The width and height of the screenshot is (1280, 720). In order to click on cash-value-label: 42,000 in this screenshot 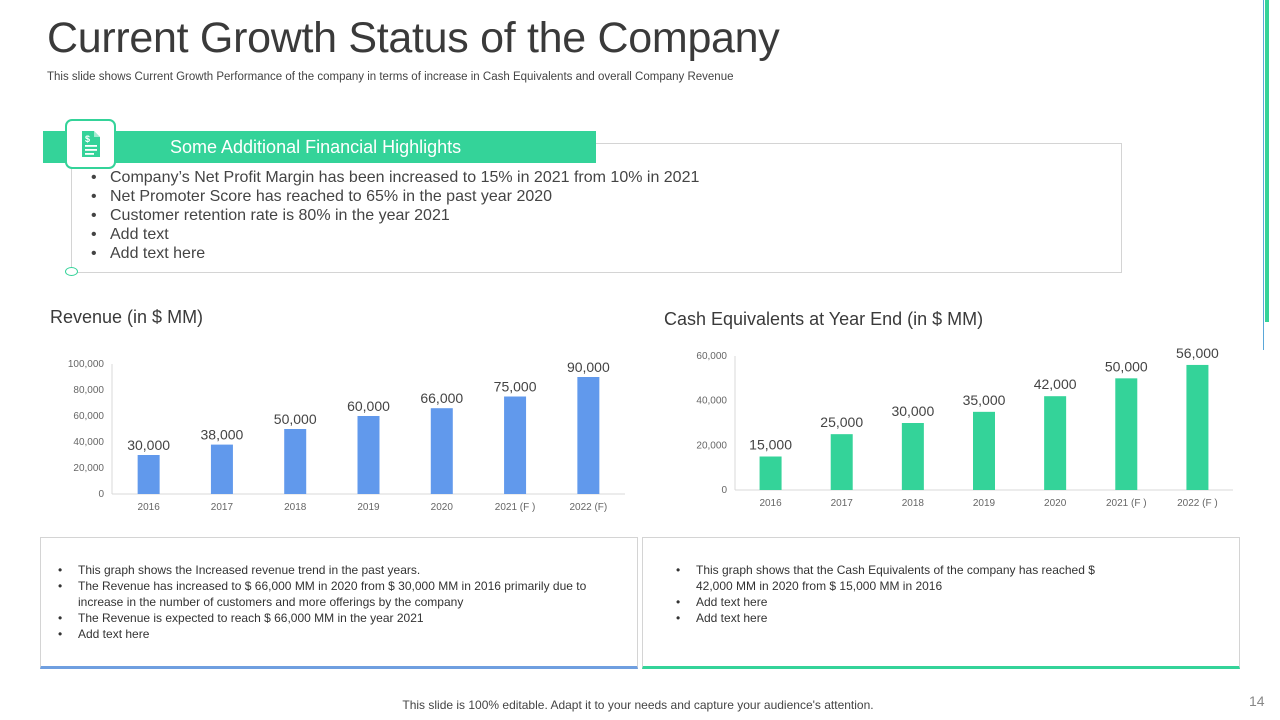, I will do `click(1055, 384)`.